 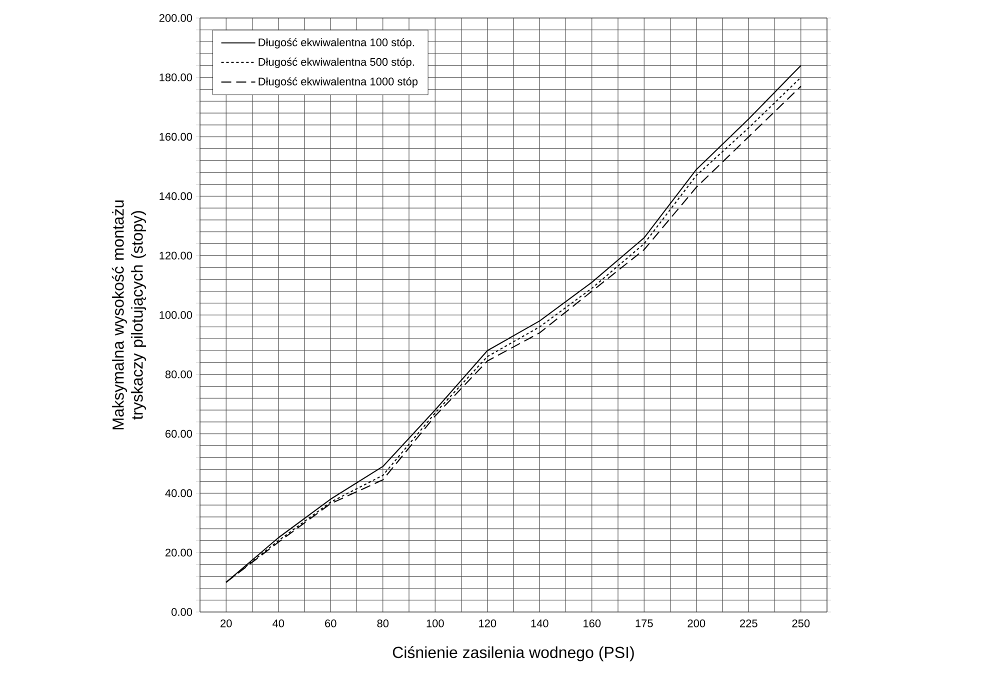 I want to click on x-tick-label: 200, so click(x=697, y=624).